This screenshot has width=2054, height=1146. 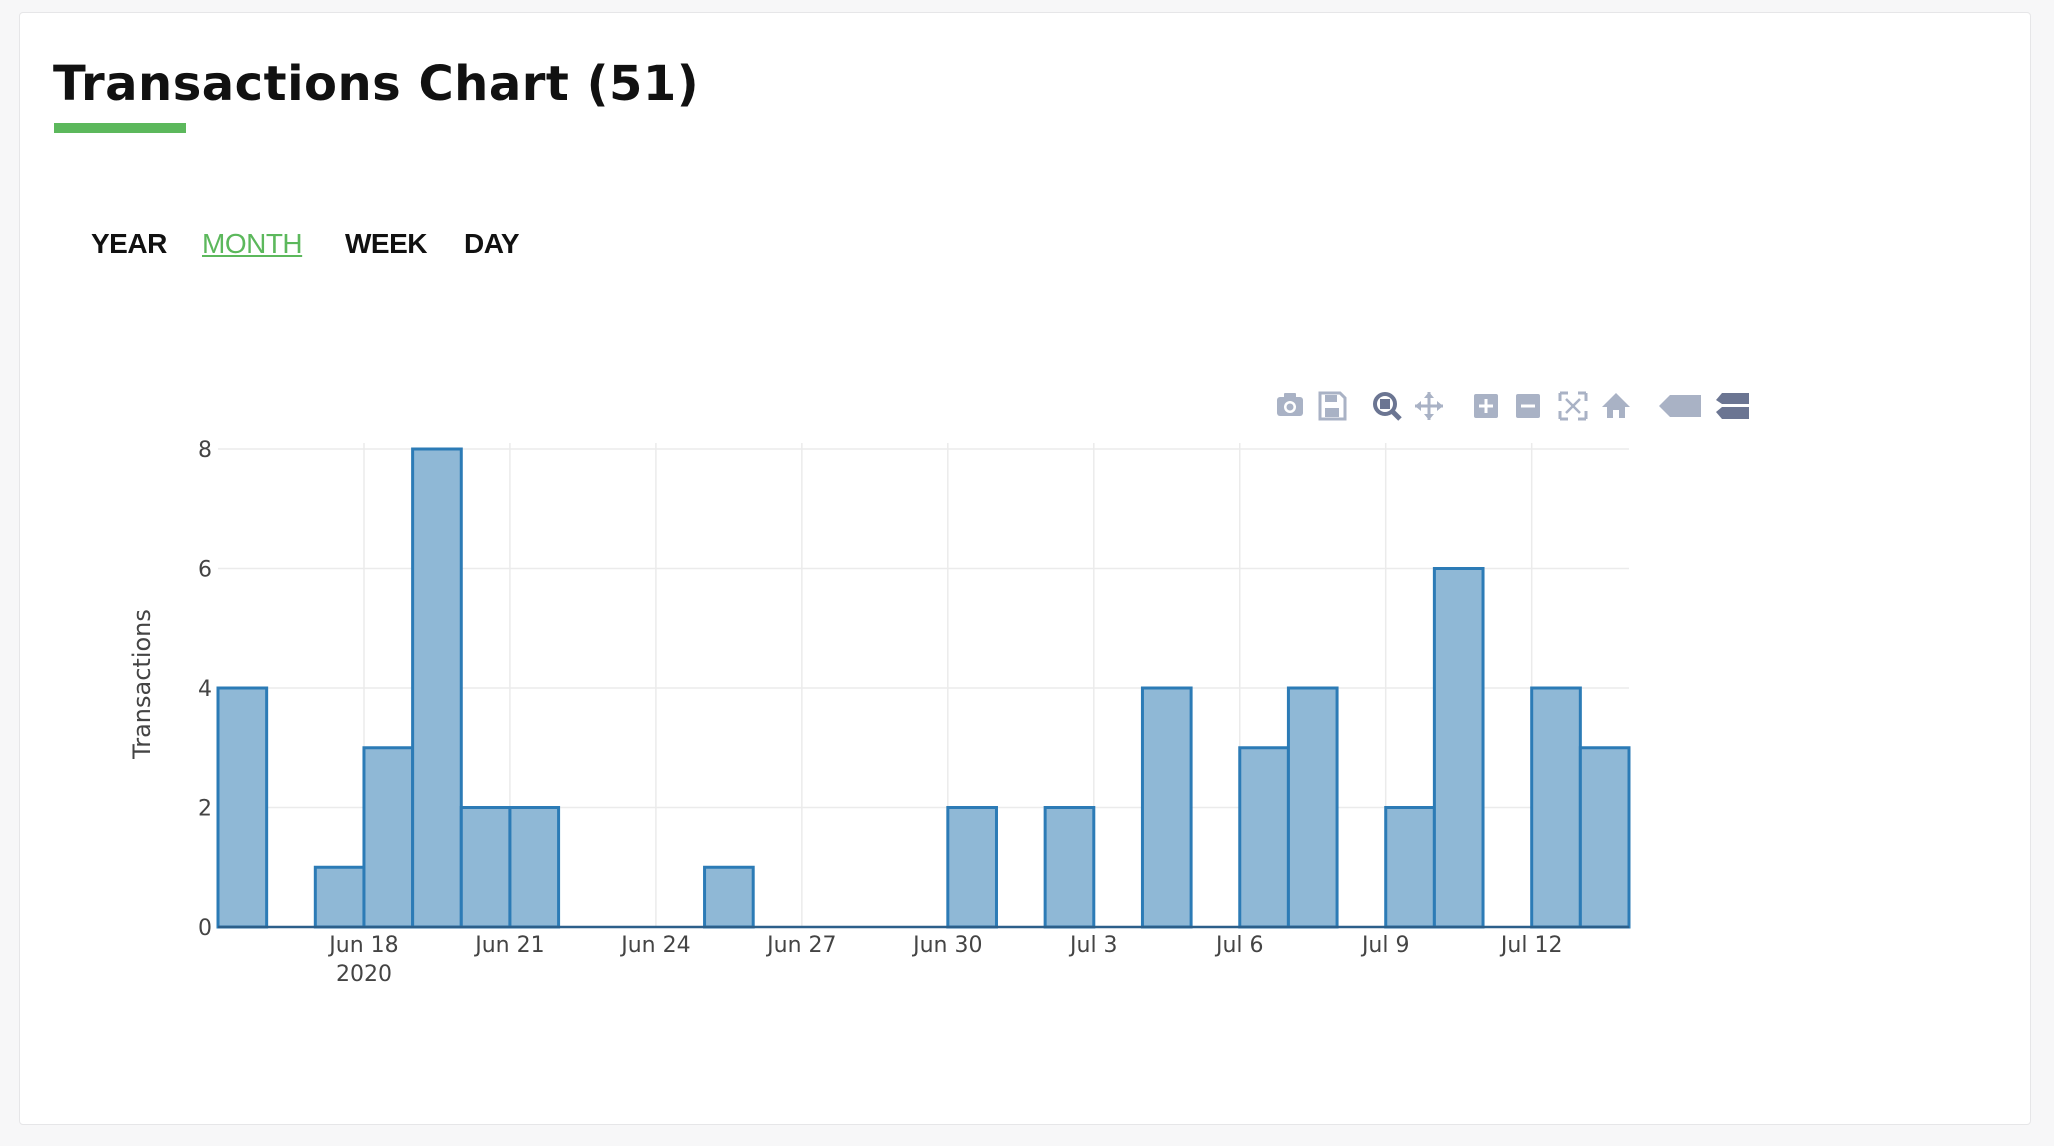 I want to click on tab-day: DAY, so click(x=492, y=243).